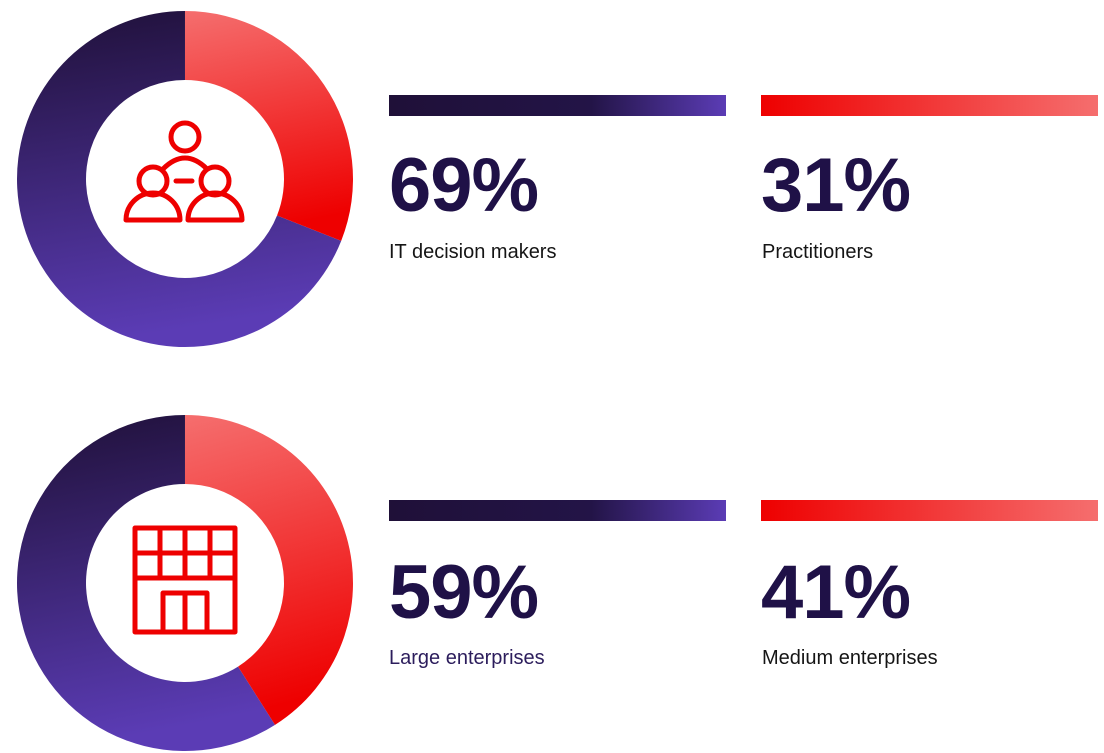 The image size is (1104, 753). What do you see at coordinates (836, 185) in the screenshot?
I see `value-label-practitioners: 31%` at bounding box center [836, 185].